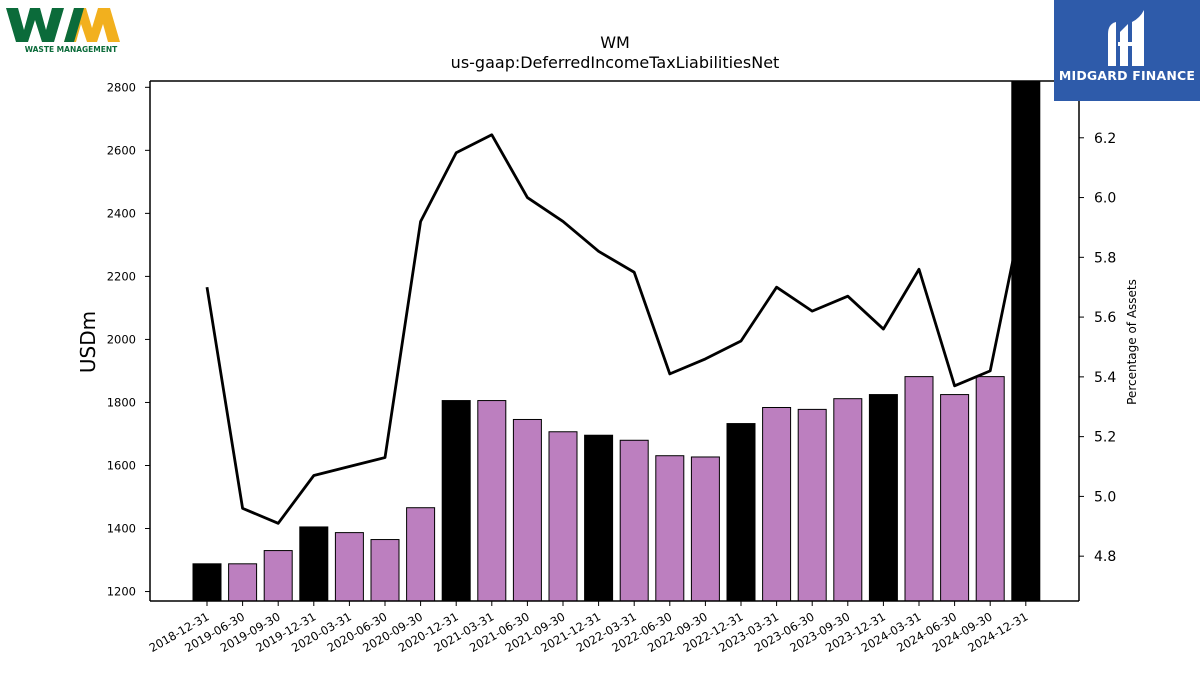 The image size is (1200, 675). Describe the element at coordinates (71, 49) in the screenshot. I see `logo-caption: WASTE MANAGEMENT` at that location.